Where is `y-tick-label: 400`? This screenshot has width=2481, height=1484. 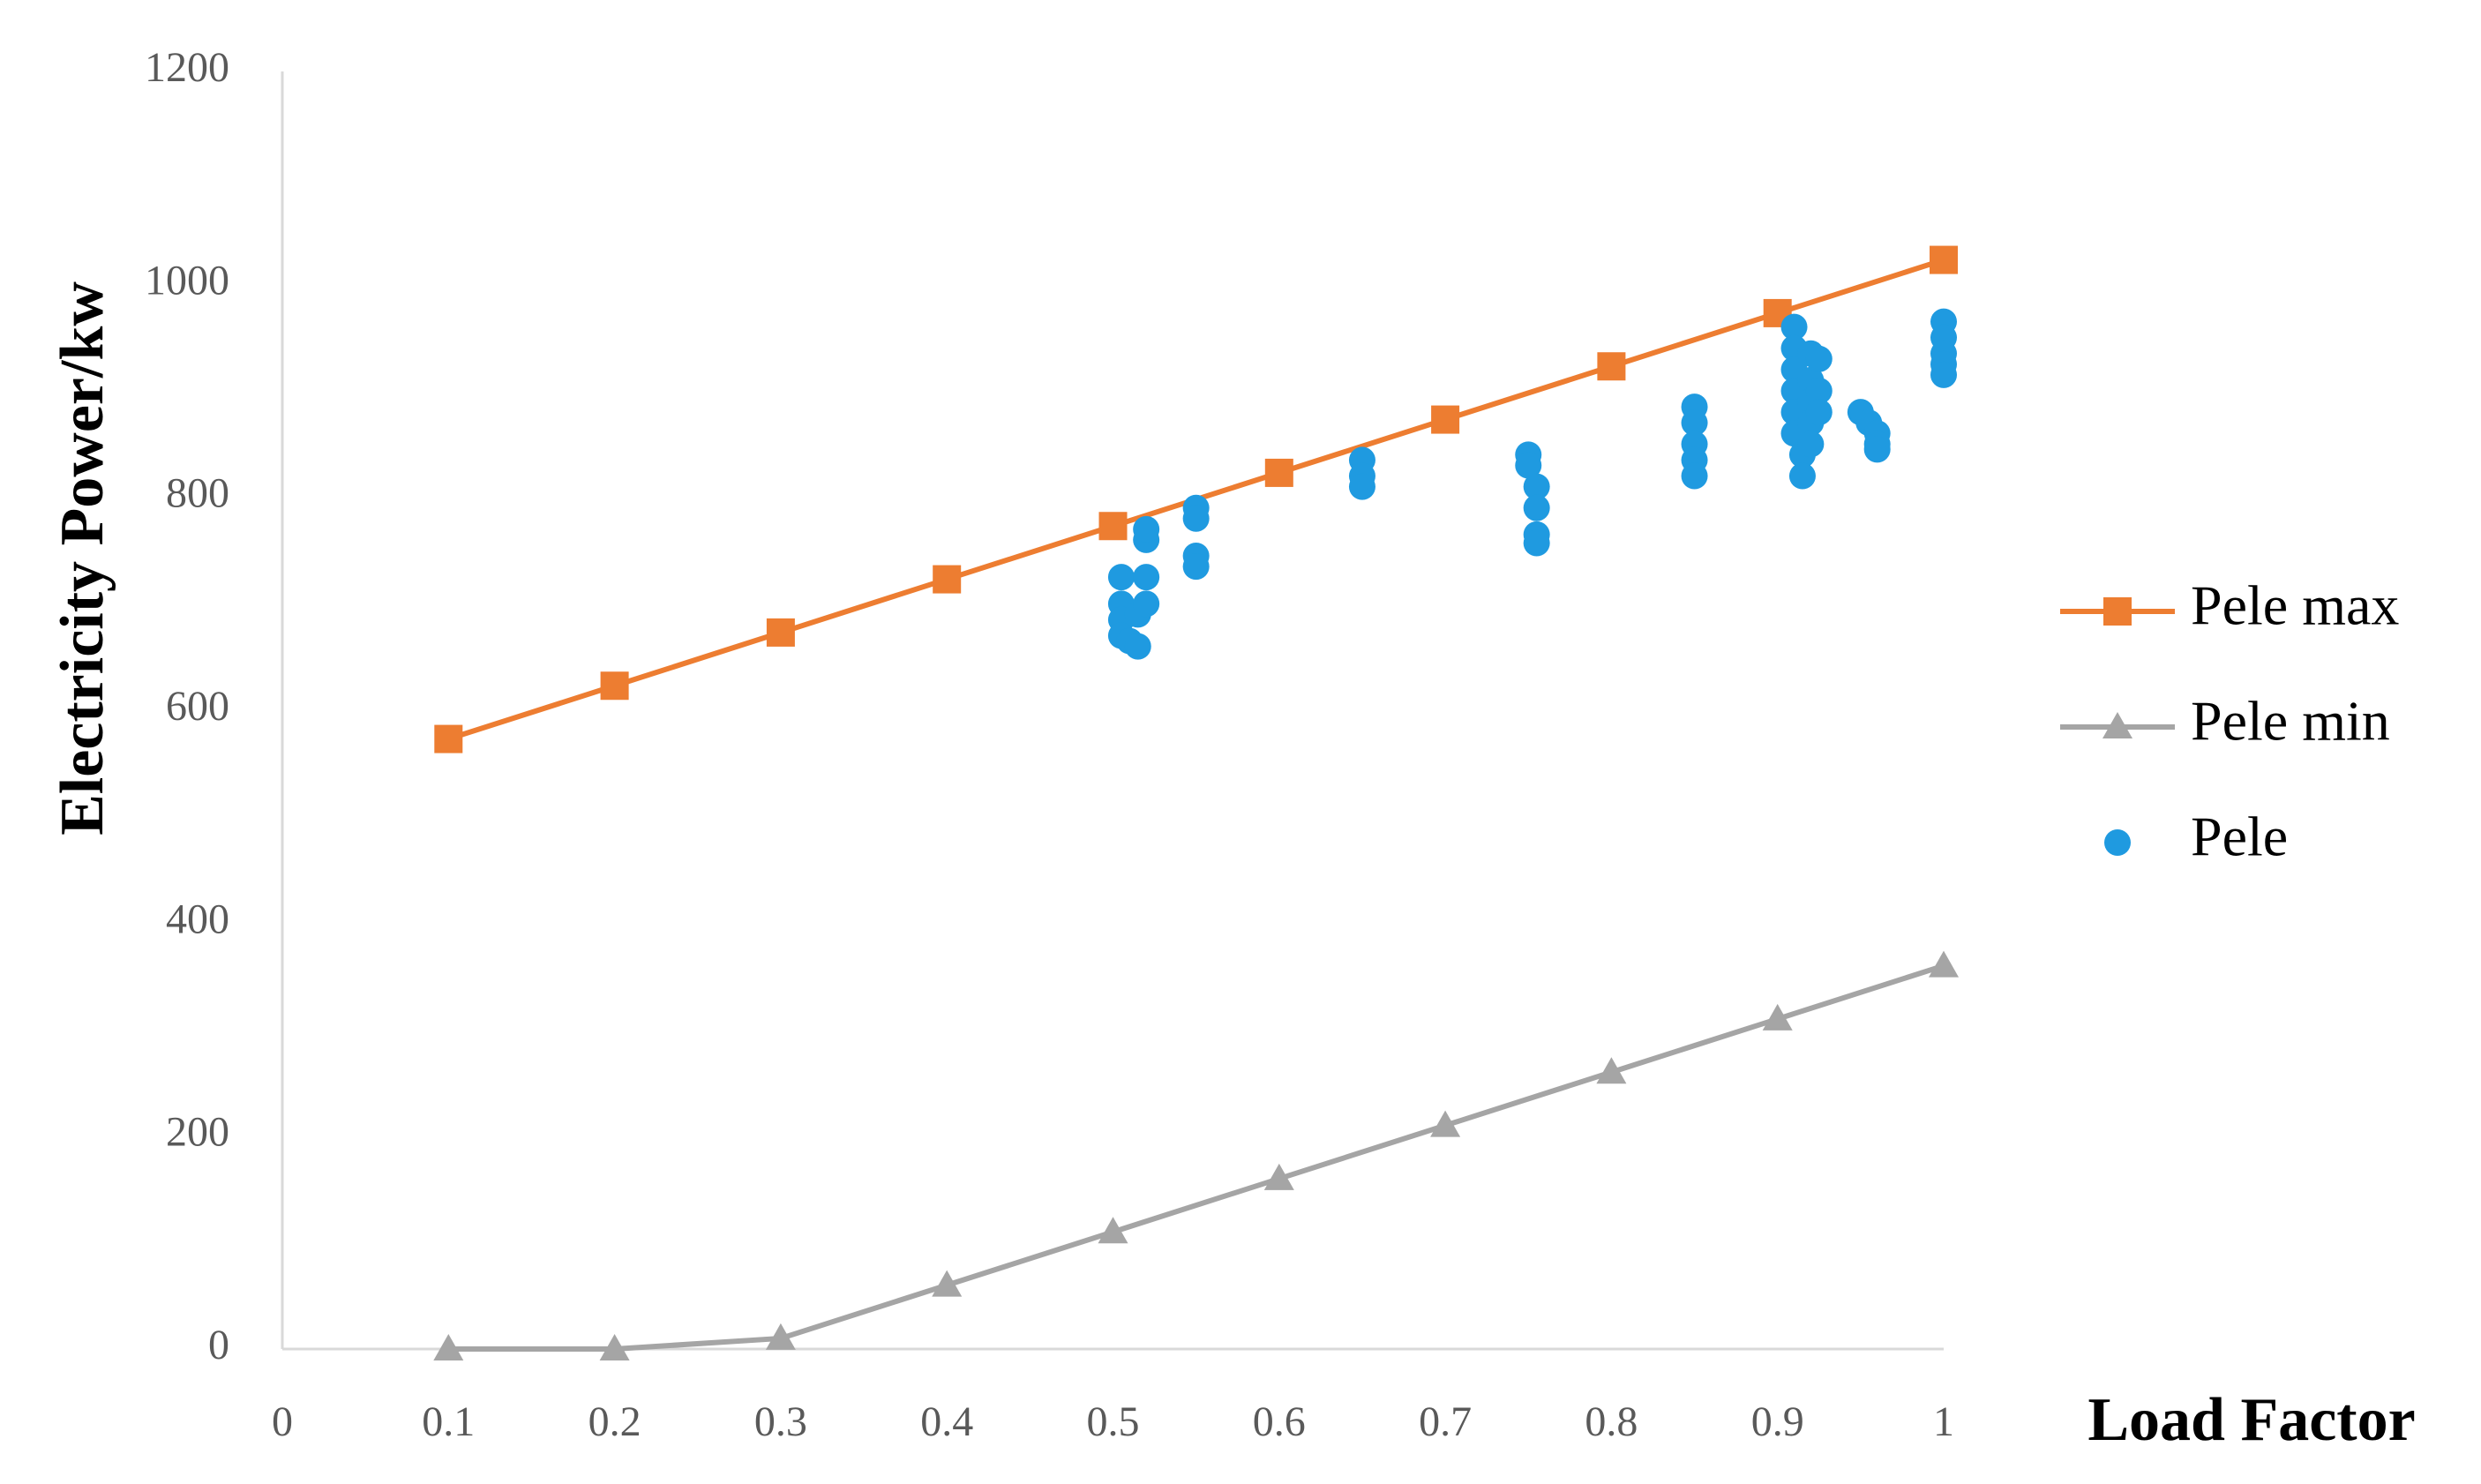
y-tick-label: 400 is located at coordinates (197, 919).